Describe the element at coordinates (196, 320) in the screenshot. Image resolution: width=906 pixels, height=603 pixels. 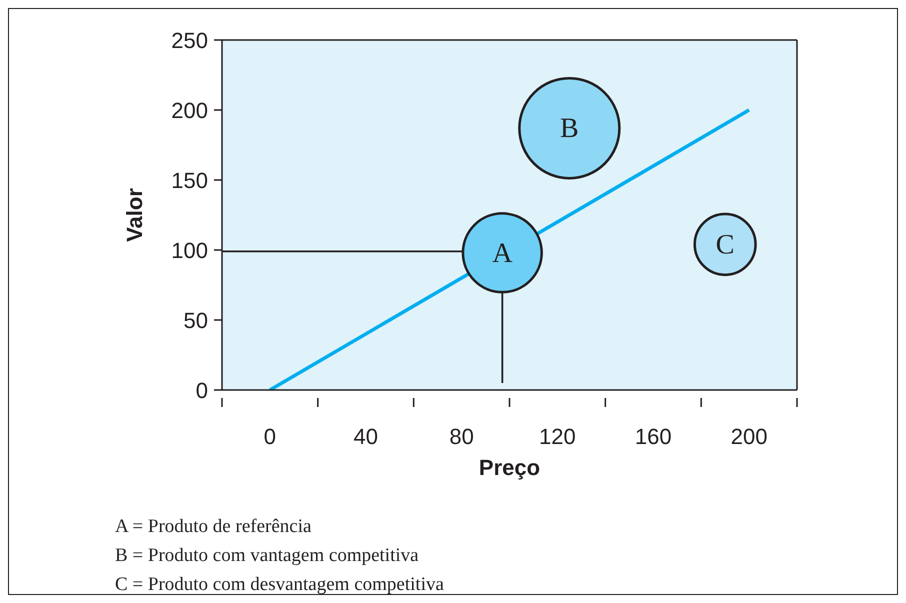
I see `y-tick-label: 50` at that location.